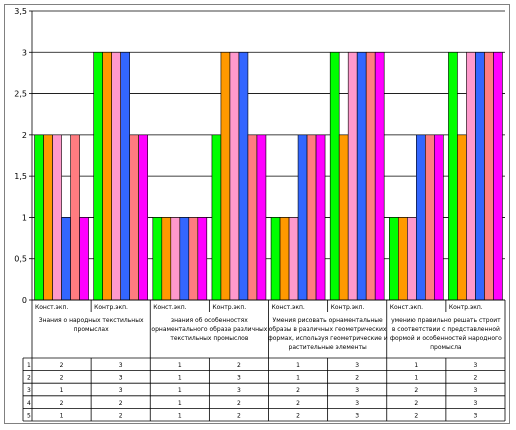  Describe the element at coordinates (24, 135) in the screenshot. I see `y-tick-label: 2` at that location.